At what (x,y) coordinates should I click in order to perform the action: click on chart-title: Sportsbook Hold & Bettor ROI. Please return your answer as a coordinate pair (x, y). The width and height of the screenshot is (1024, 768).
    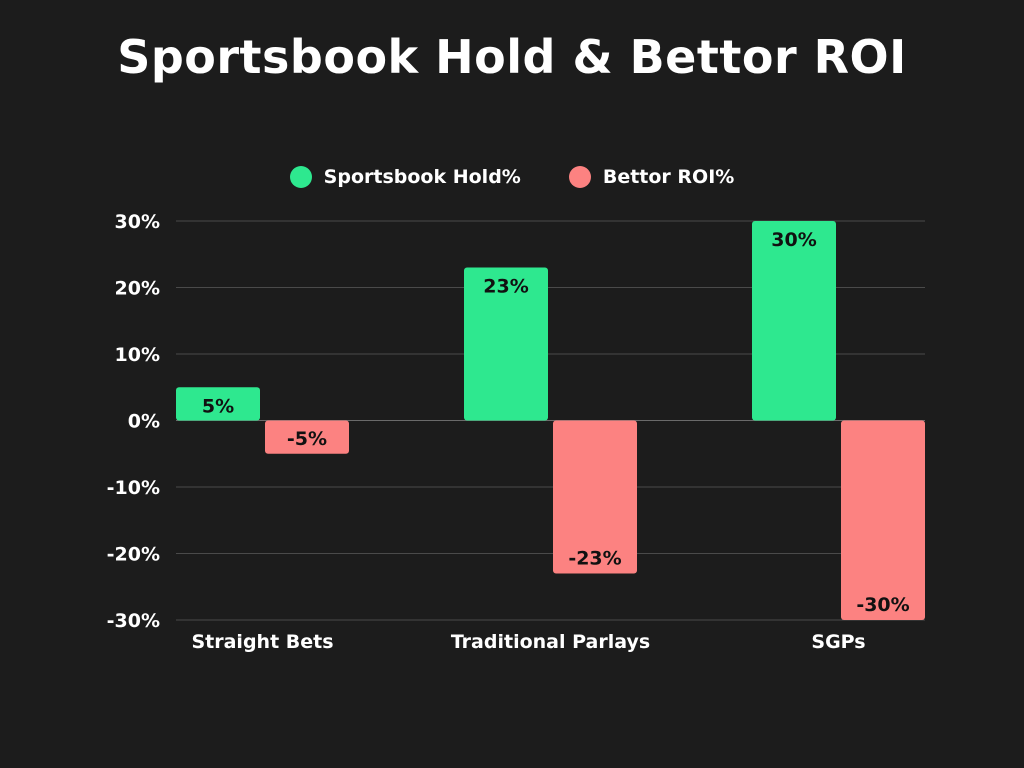
    Looking at the image, I should click on (512, 57).